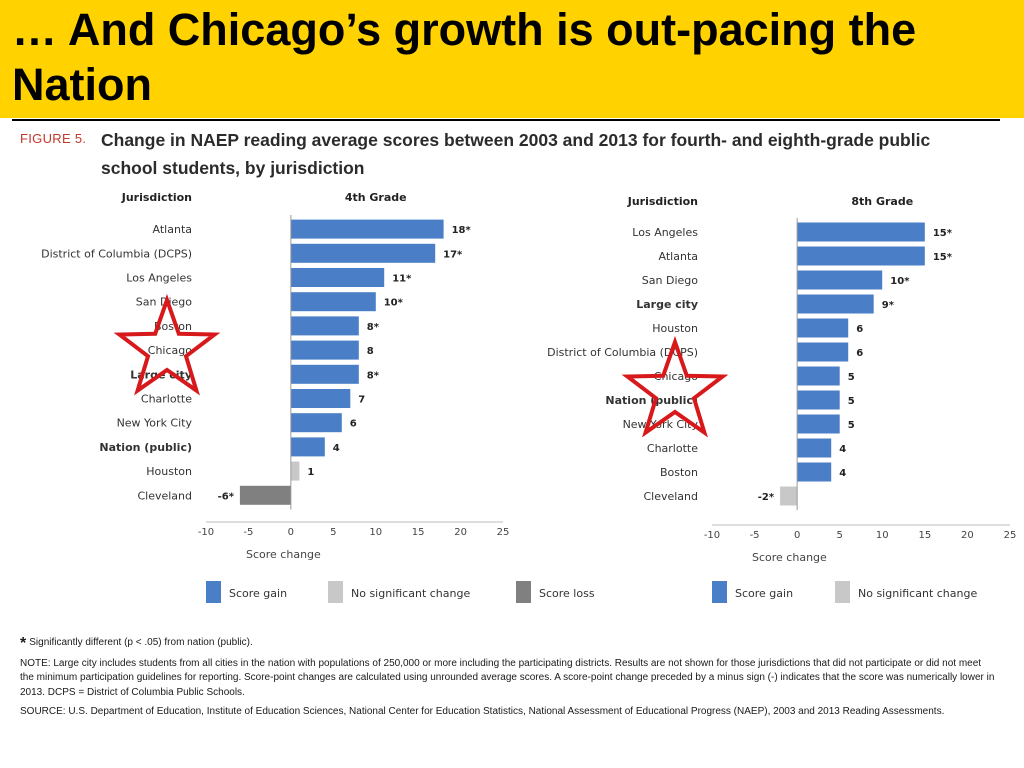 This screenshot has height=768, width=1024. What do you see at coordinates (310, 472) in the screenshot?
I see `data-label: 1` at bounding box center [310, 472].